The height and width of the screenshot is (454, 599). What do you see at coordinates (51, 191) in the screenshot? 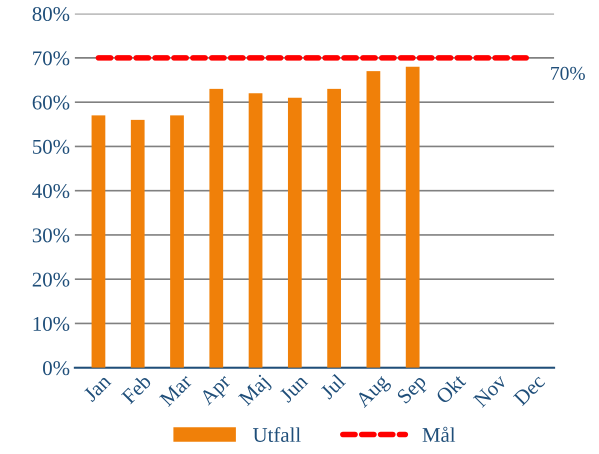
I see `y-tick-label: 40%` at bounding box center [51, 191].